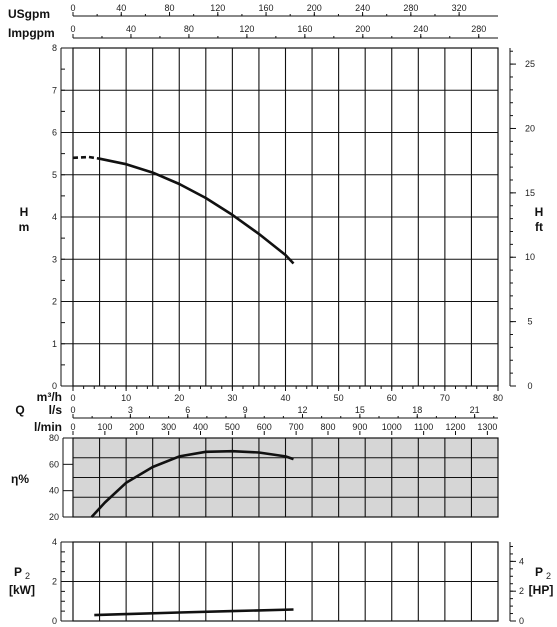  What do you see at coordinates (72, 8) in the screenshot?
I see `usgpm-tick-label: 0` at bounding box center [72, 8].